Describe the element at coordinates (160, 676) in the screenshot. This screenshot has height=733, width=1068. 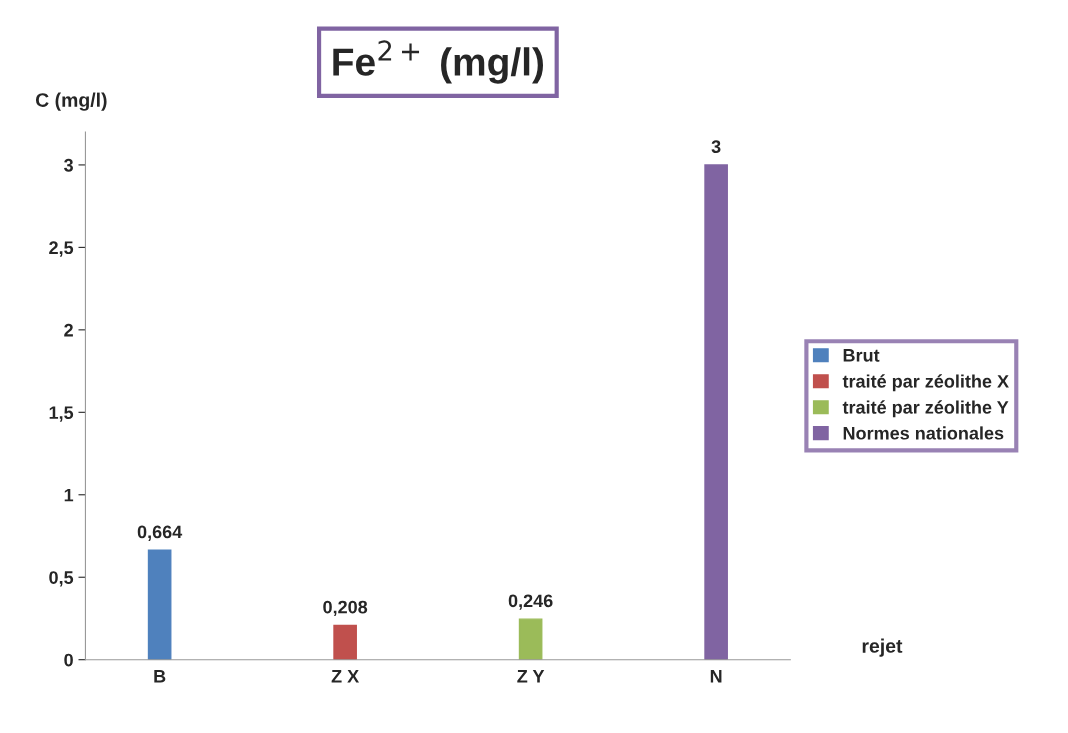
I see `x-tick-label: B` at that location.